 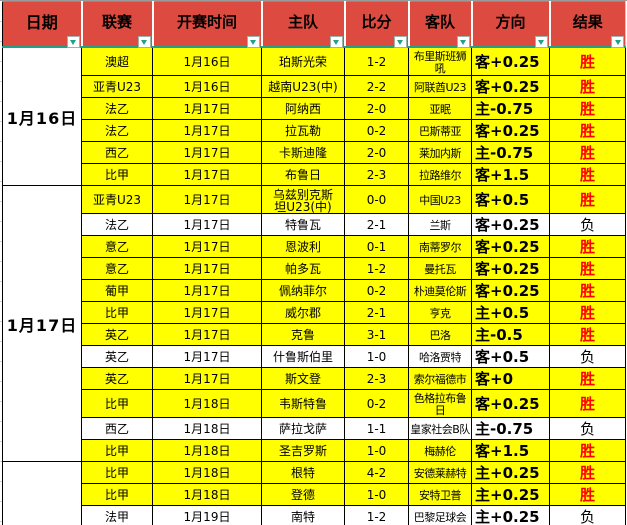 What do you see at coordinates (440, 268) in the screenshot?
I see `cell-away: 曼托瓦` at bounding box center [440, 268].